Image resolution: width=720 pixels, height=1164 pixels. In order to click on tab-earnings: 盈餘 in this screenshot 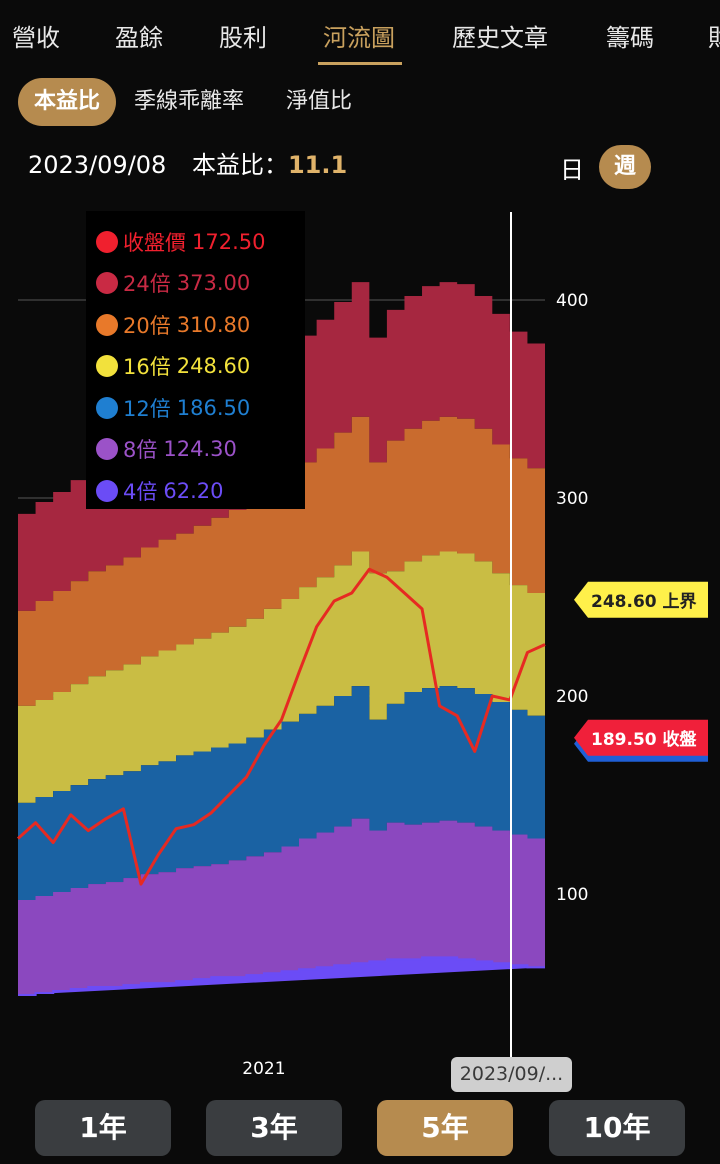, I will do `click(139, 38)`.